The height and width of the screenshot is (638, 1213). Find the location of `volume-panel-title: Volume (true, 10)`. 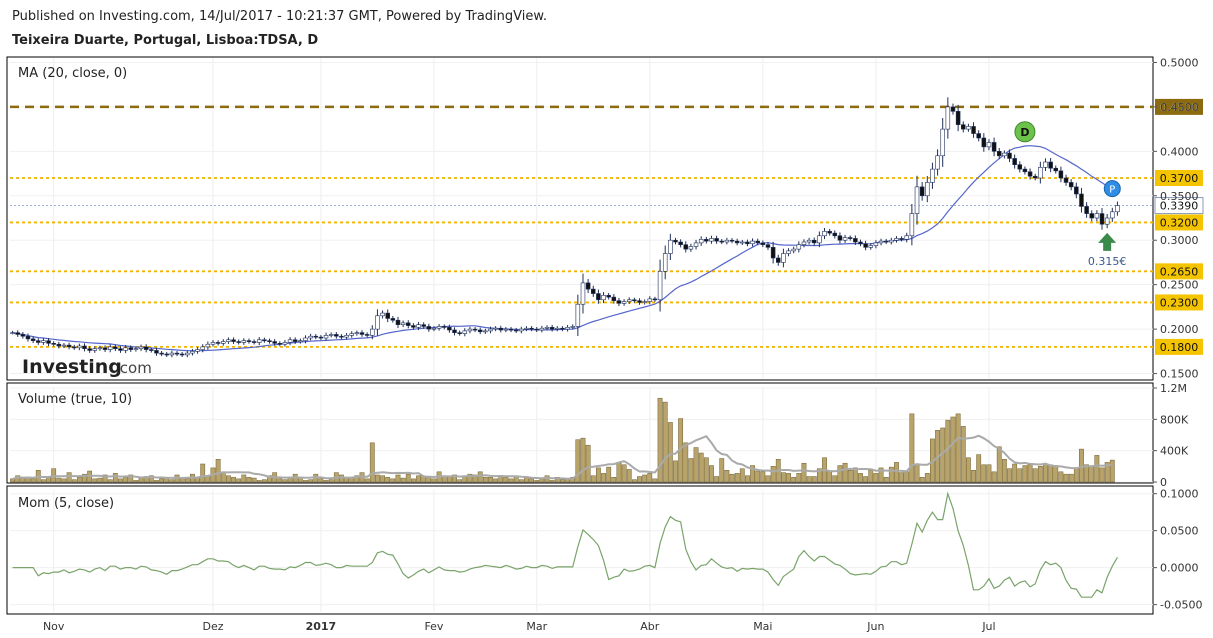

volume-panel-title: Volume (true, 10) is located at coordinates (75, 399).